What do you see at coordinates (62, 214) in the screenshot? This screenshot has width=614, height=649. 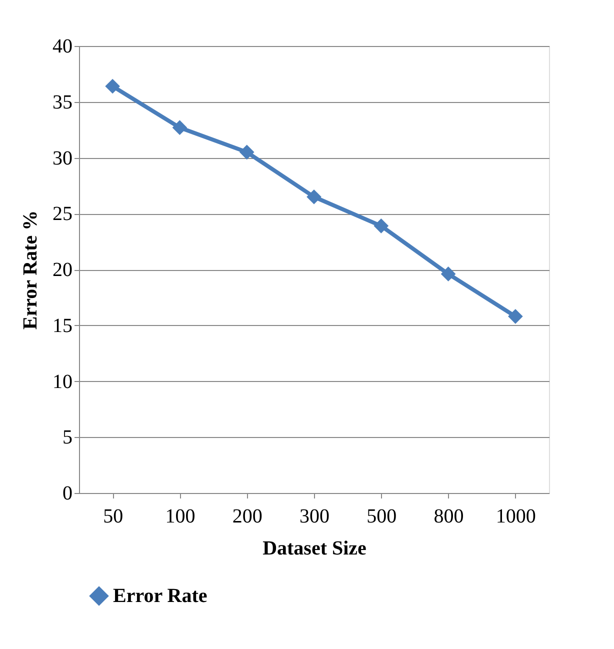 I see `y-tick-label: 25` at bounding box center [62, 214].